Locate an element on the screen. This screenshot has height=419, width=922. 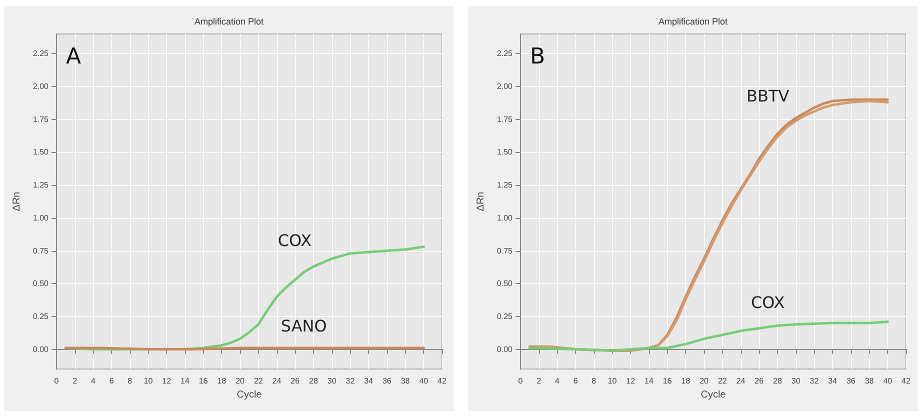
annotation: A is located at coordinates (74, 57).